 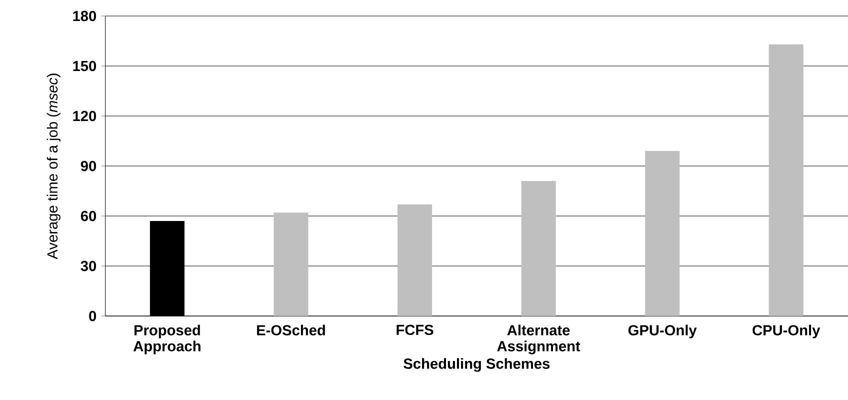 What do you see at coordinates (538, 339) in the screenshot?
I see `x-tick-label: Alternate Assignment` at bounding box center [538, 339].